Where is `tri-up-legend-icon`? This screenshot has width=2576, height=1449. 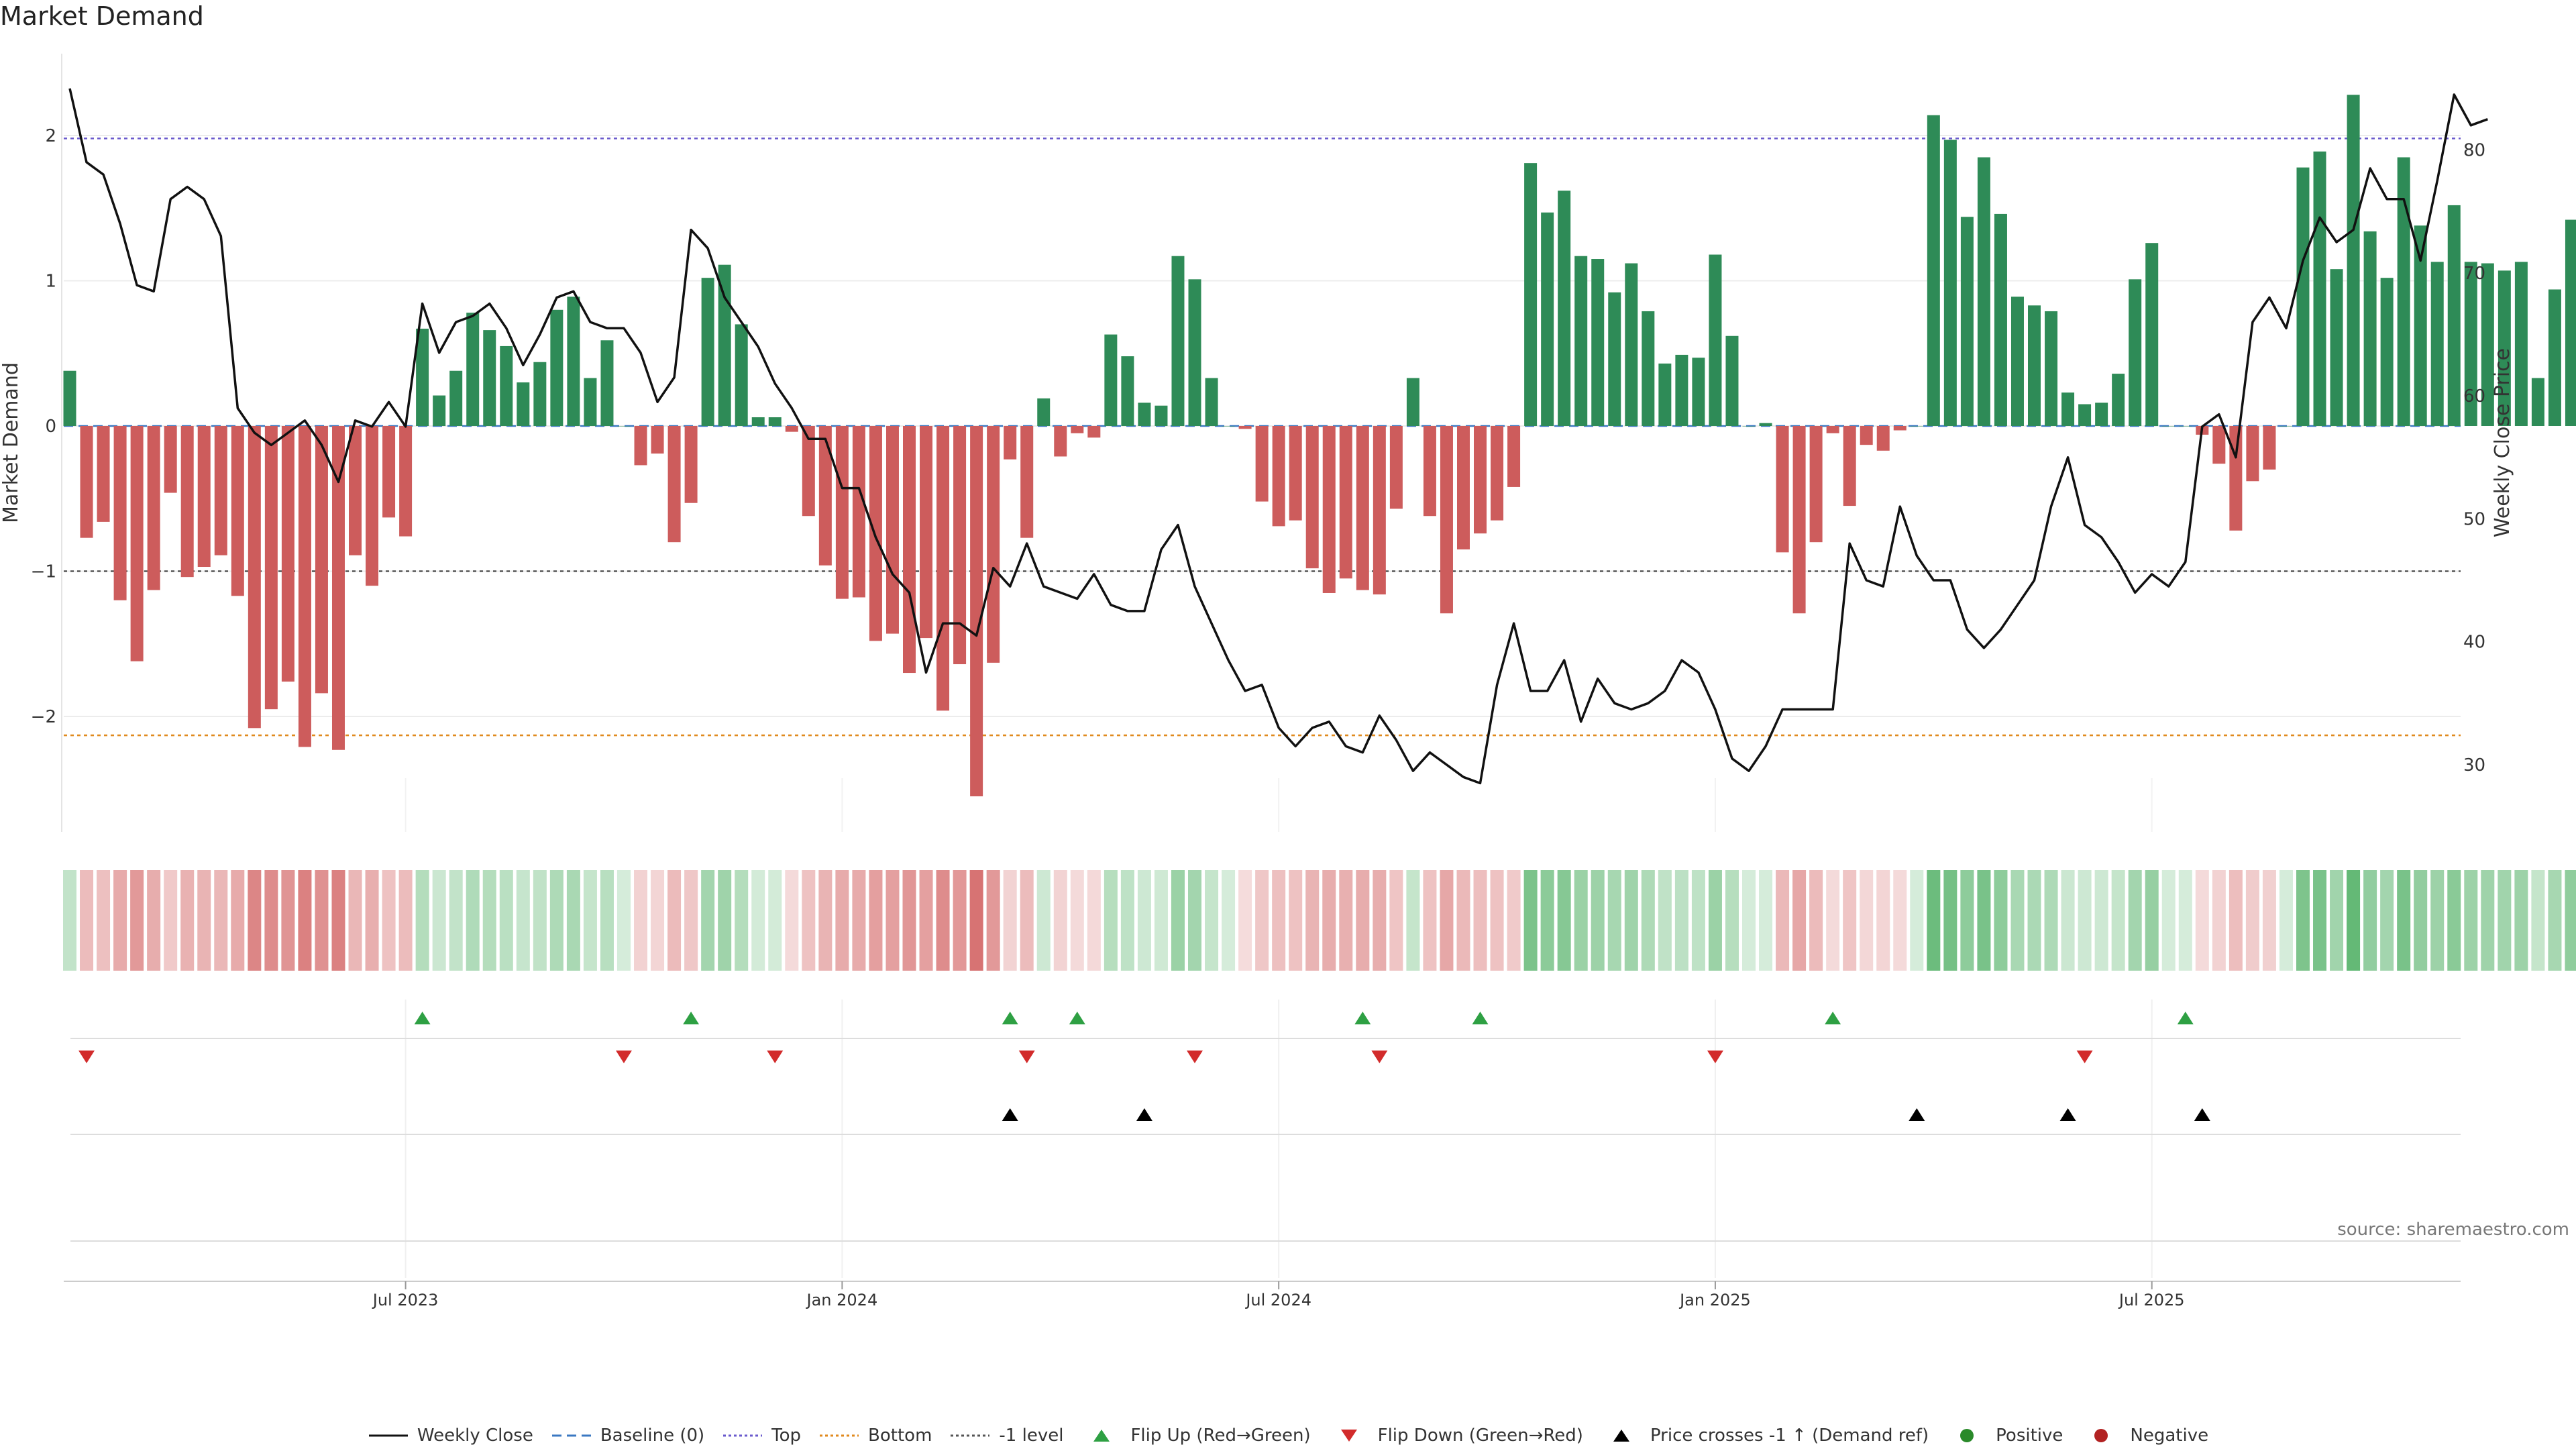
tri-up-legend-icon is located at coordinates (1101, 1436).